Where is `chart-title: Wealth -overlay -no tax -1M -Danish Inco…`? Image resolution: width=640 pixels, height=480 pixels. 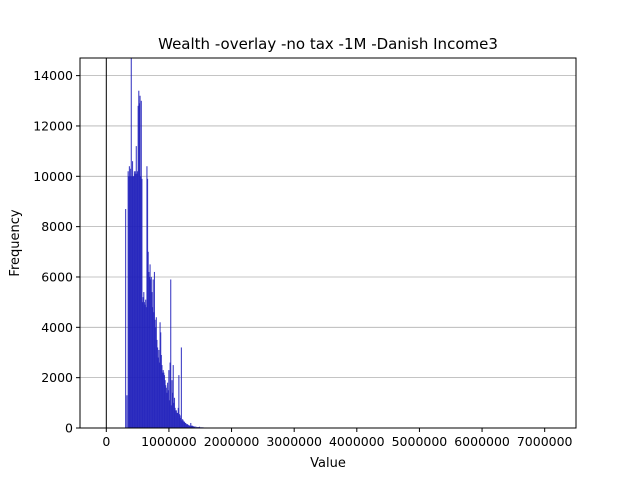
chart-title: Wealth -overlay -no tax -1M -Danish Inco… is located at coordinates (328, 44).